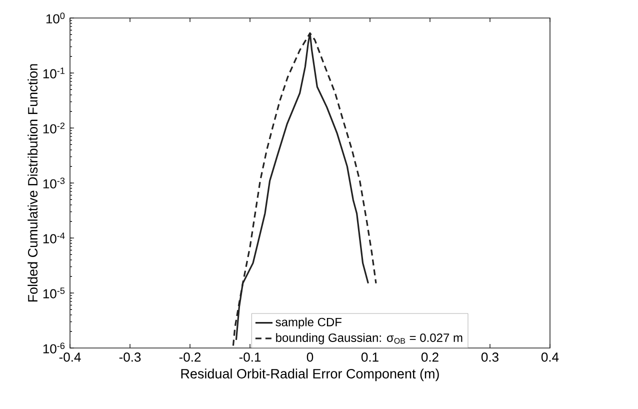 This screenshot has height=409, width=638. What do you see at coordinates (310, 357) in the screenshot?
I see `x-tick-label: 0` at bounding box center [310, 357].